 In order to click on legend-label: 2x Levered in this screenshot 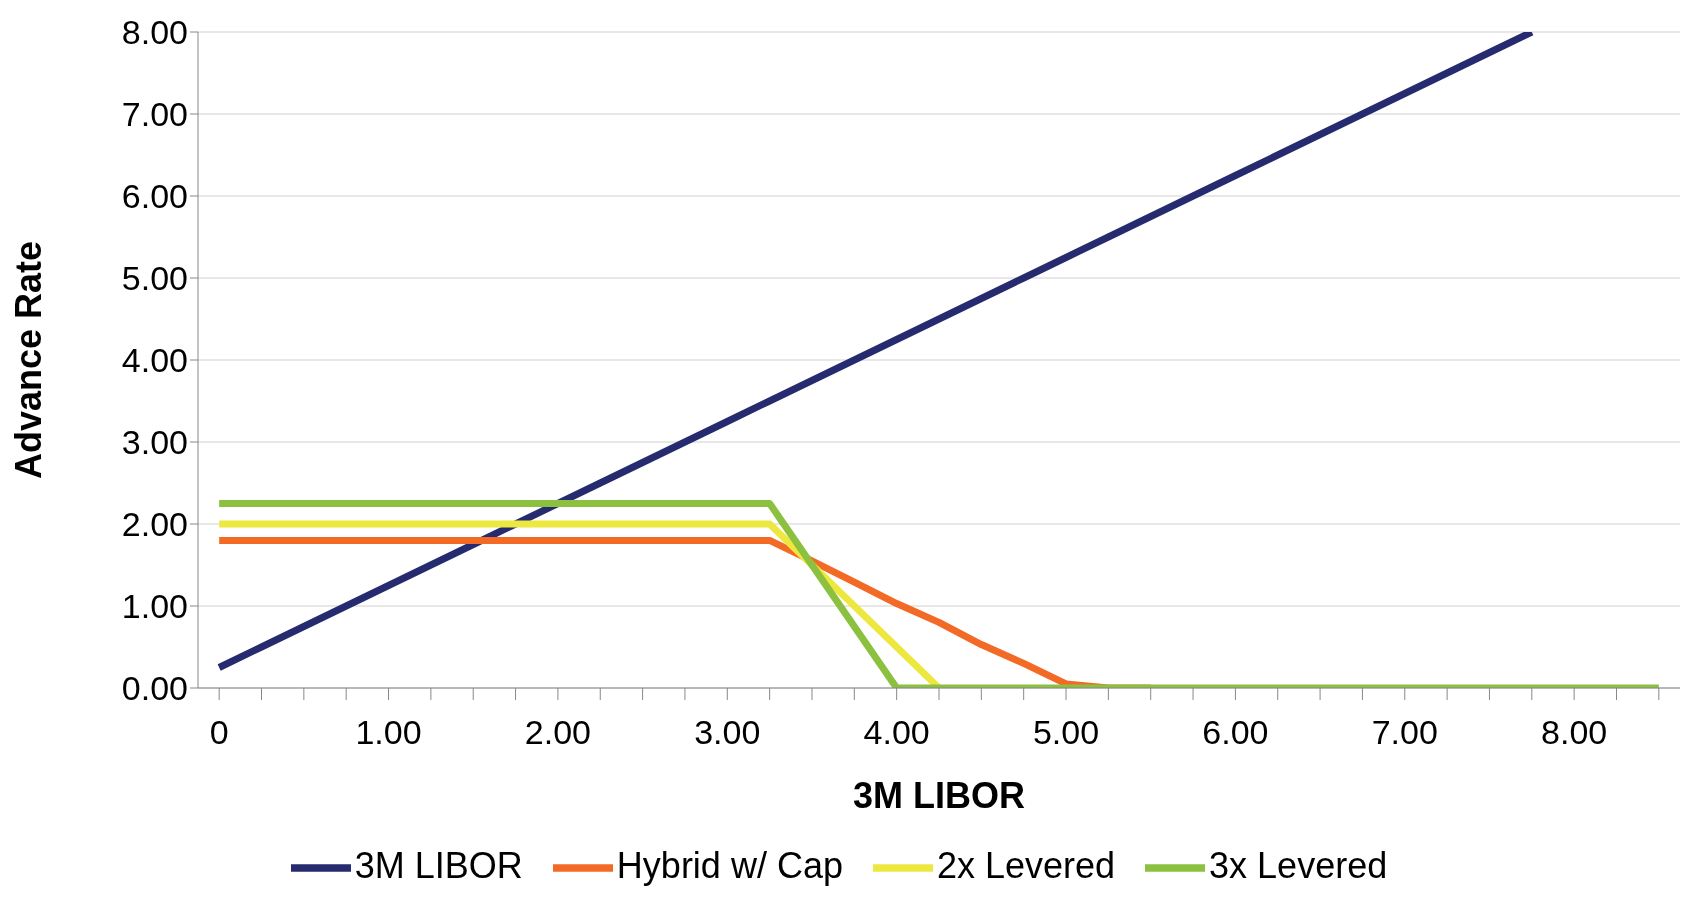, I will do `click(1026, 865)`.